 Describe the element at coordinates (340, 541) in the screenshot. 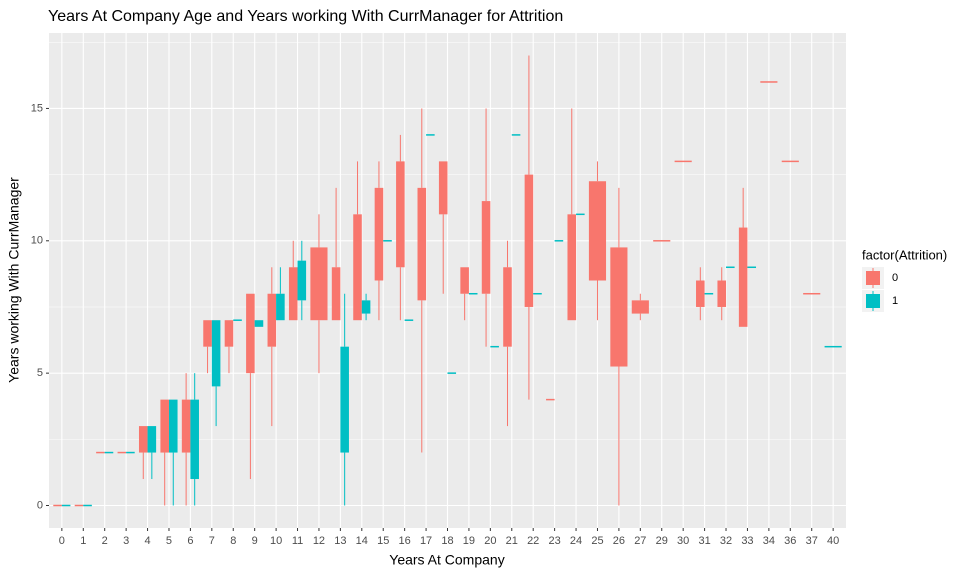

I see `x-tick-label: 13` at that location.